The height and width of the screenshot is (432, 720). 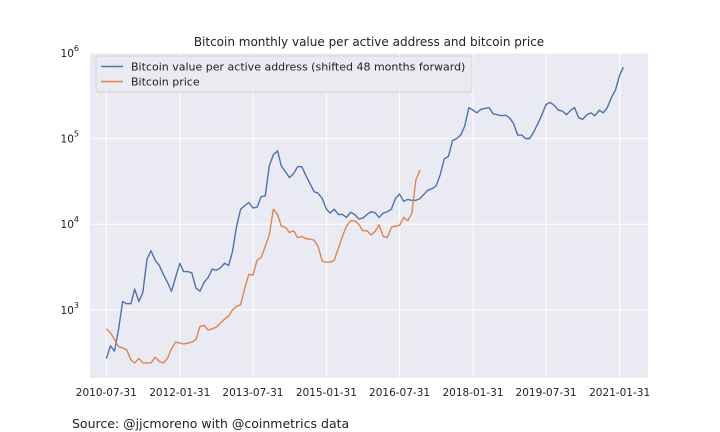 What do you see at coordinates (70, 52) in the screenshot?
I see `y-tick-label: 10⁶` at bounding box center [70, 52].